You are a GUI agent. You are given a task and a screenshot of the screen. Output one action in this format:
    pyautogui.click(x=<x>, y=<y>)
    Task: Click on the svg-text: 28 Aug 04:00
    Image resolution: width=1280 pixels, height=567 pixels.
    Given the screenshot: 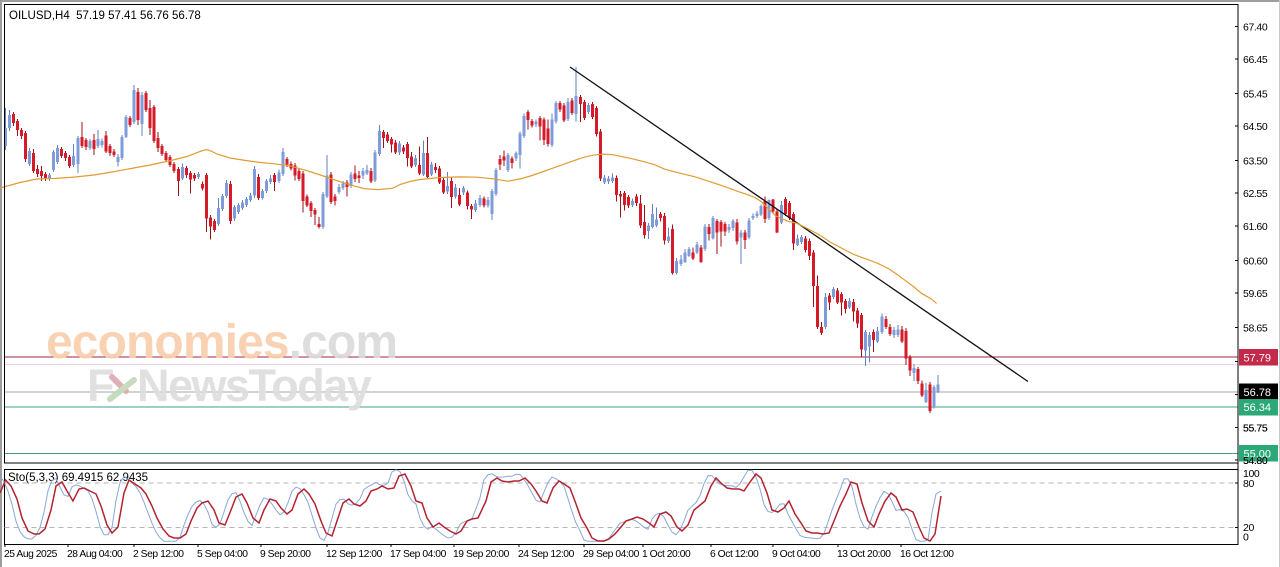 What is the action you would take?
    pyautogui.click(x=95, y=554)
    